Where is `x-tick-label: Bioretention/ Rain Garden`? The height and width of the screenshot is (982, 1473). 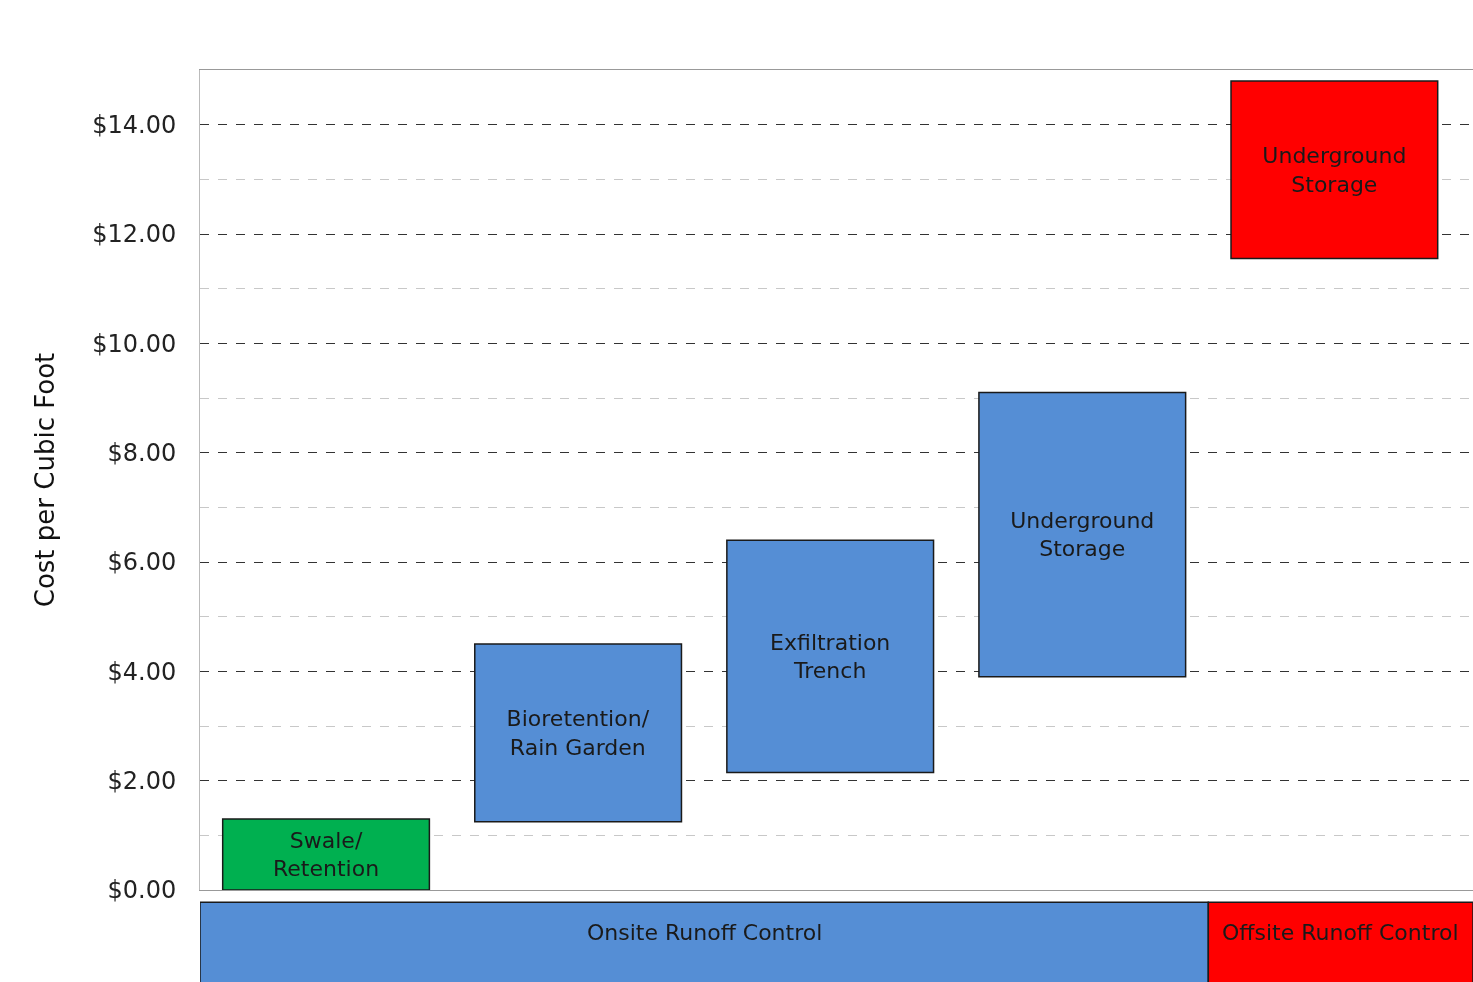
x-tick-label: Bioretention/ Rain Garden is located at coordinates (578, 733).